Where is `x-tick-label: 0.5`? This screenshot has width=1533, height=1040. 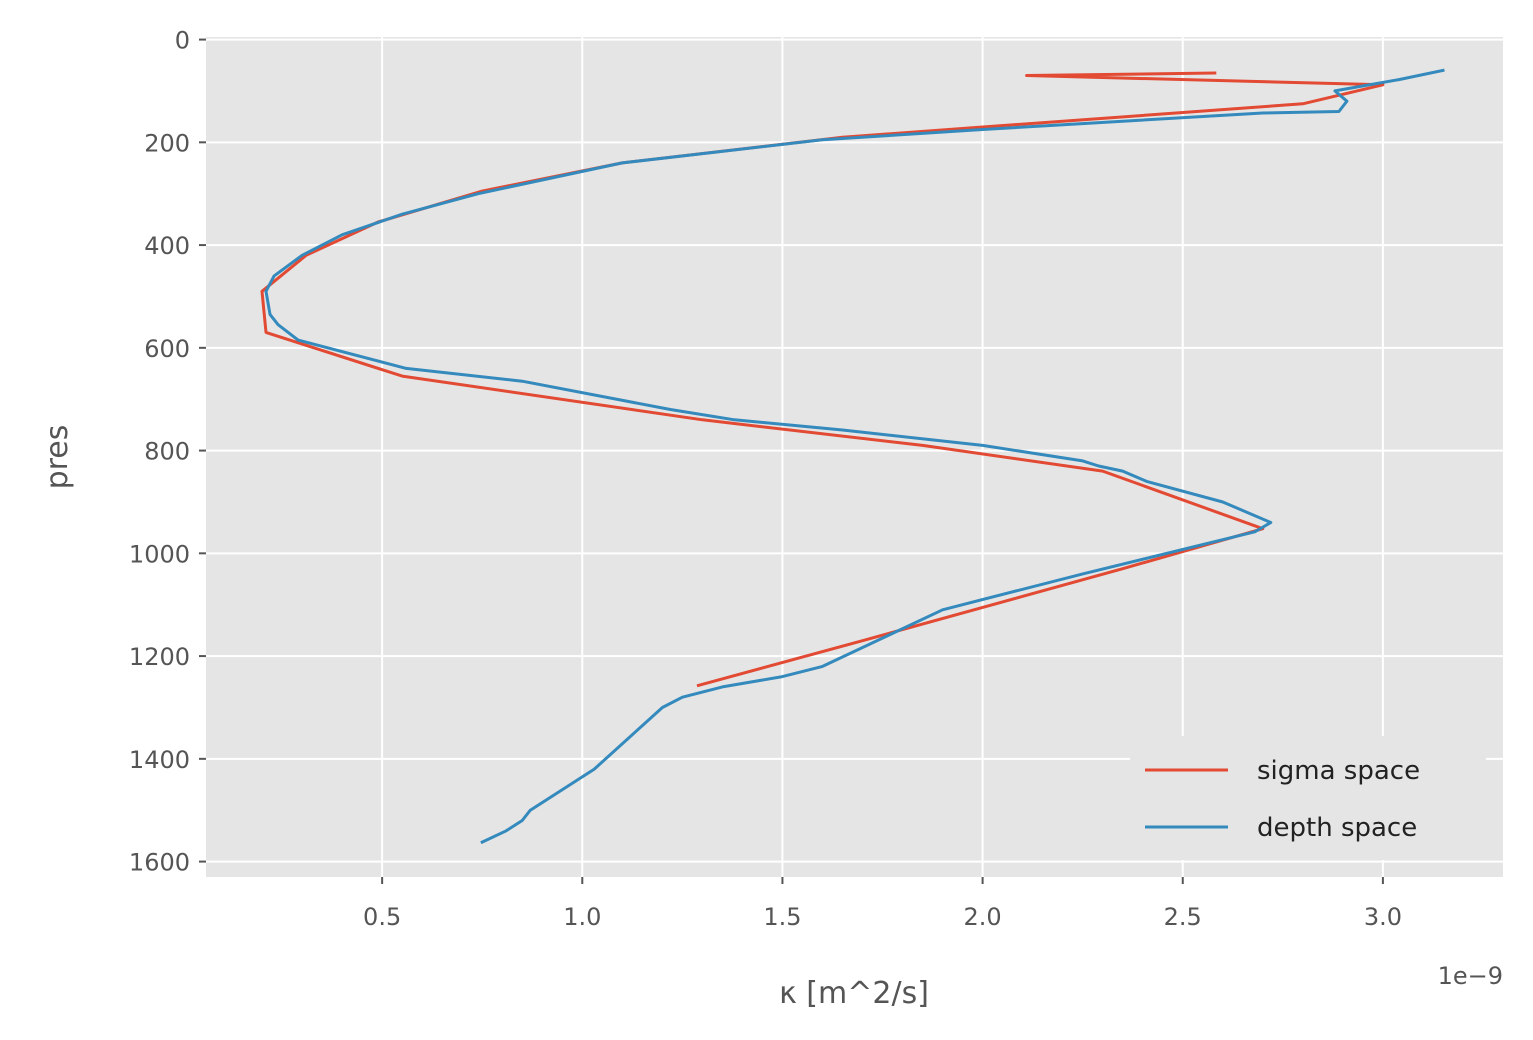 x-tick-label: 0.5 is located at coordinates (382, 917).